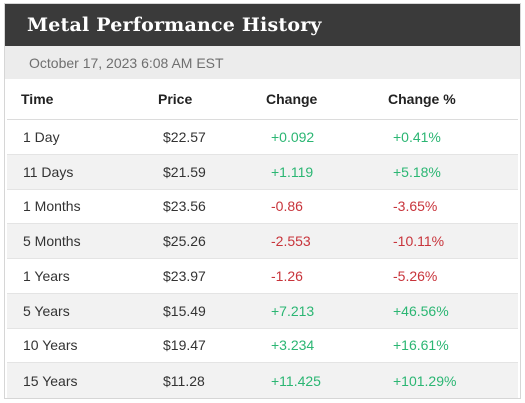 The height and width of the screenshot is (403, 525). What do you see at coordinates (293, 345) in the screenshot?
I see `row-change: +3.234` at bounding box center [293, 345].